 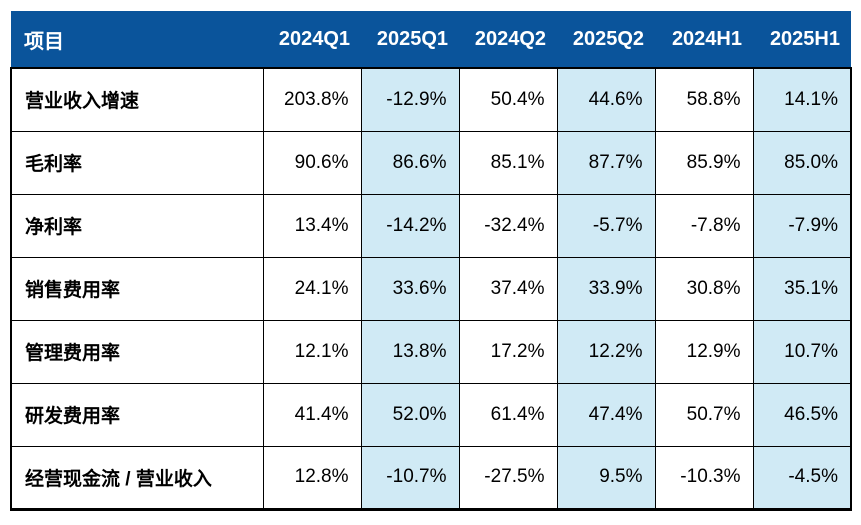 What do you see at coordinates (137, 225) in the screenshot?
I see `row-label: 净利率` at bounding box center [137, 225].